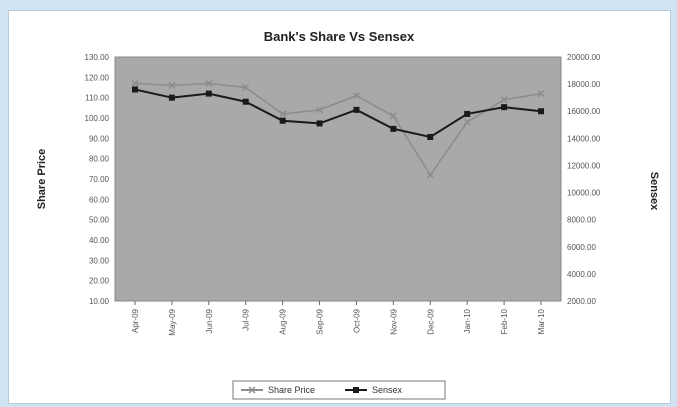  What do you see at coordinates (581, 274) in the screenshot?
I see `y2-tick-label: 4000.00` at bounding box center [581, 274].